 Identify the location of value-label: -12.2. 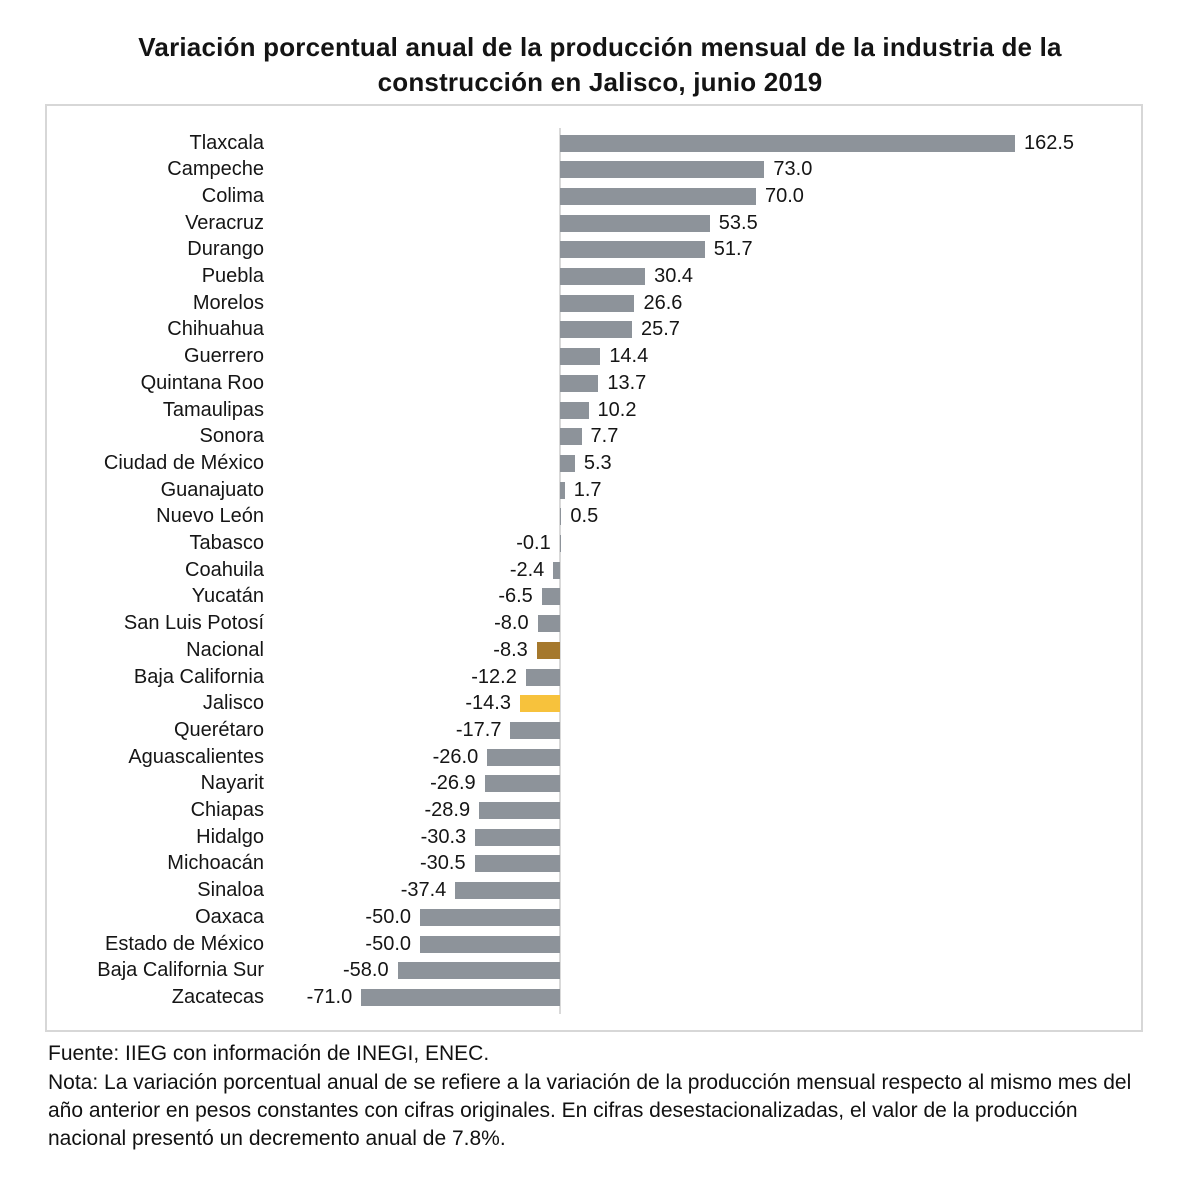
(494, 676).